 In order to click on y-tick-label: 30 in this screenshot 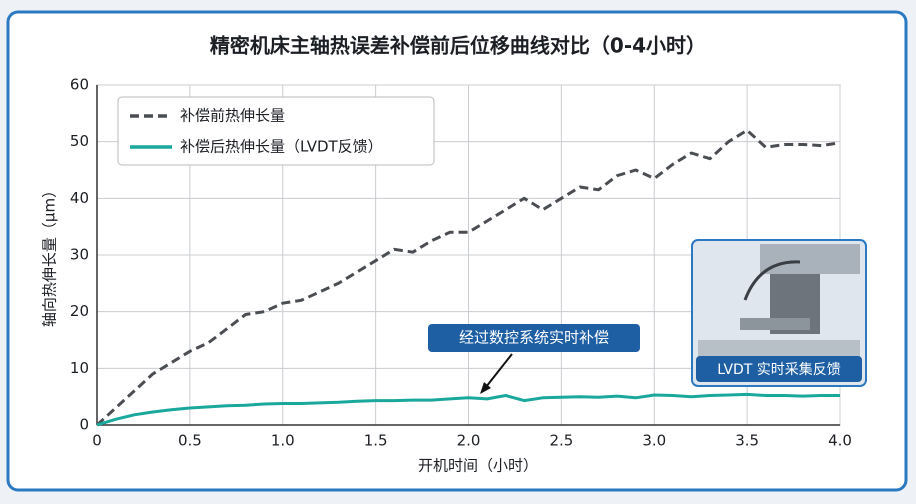, I will do `click(79, 255)`.